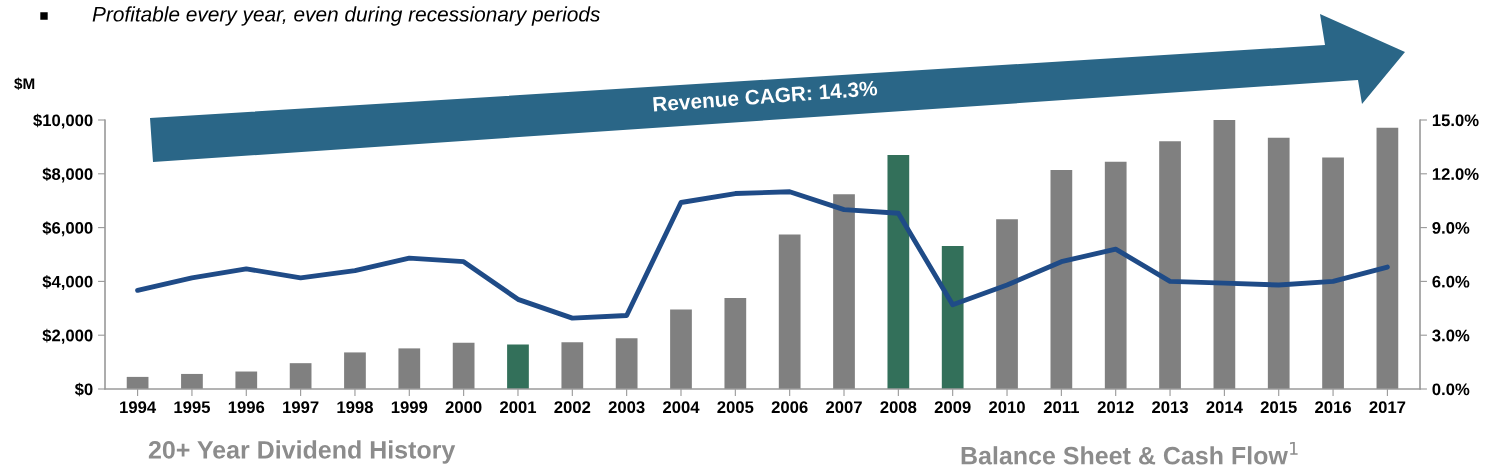 The image size is (1507, 469). I want to click on x-tick-label: 2006, so click(789, 407).